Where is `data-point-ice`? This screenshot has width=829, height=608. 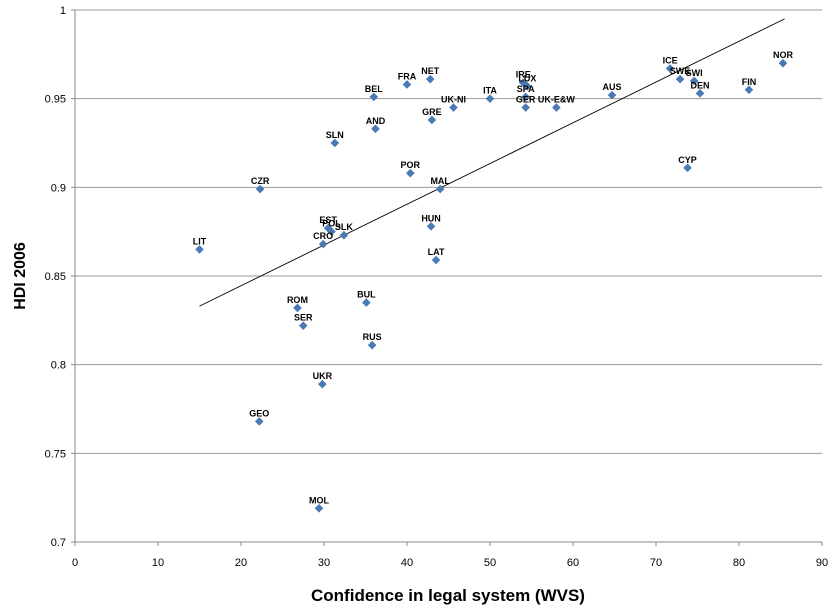
data-point-ice is located at coordinates (670, 68).